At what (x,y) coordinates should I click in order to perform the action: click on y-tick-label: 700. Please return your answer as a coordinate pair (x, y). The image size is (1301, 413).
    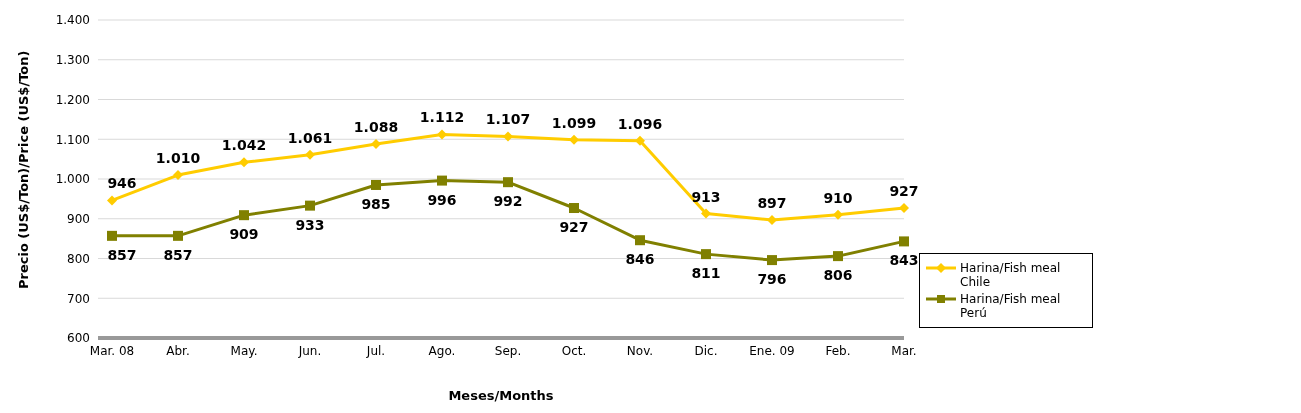
    Looking at the image, I should click on (78, 298).